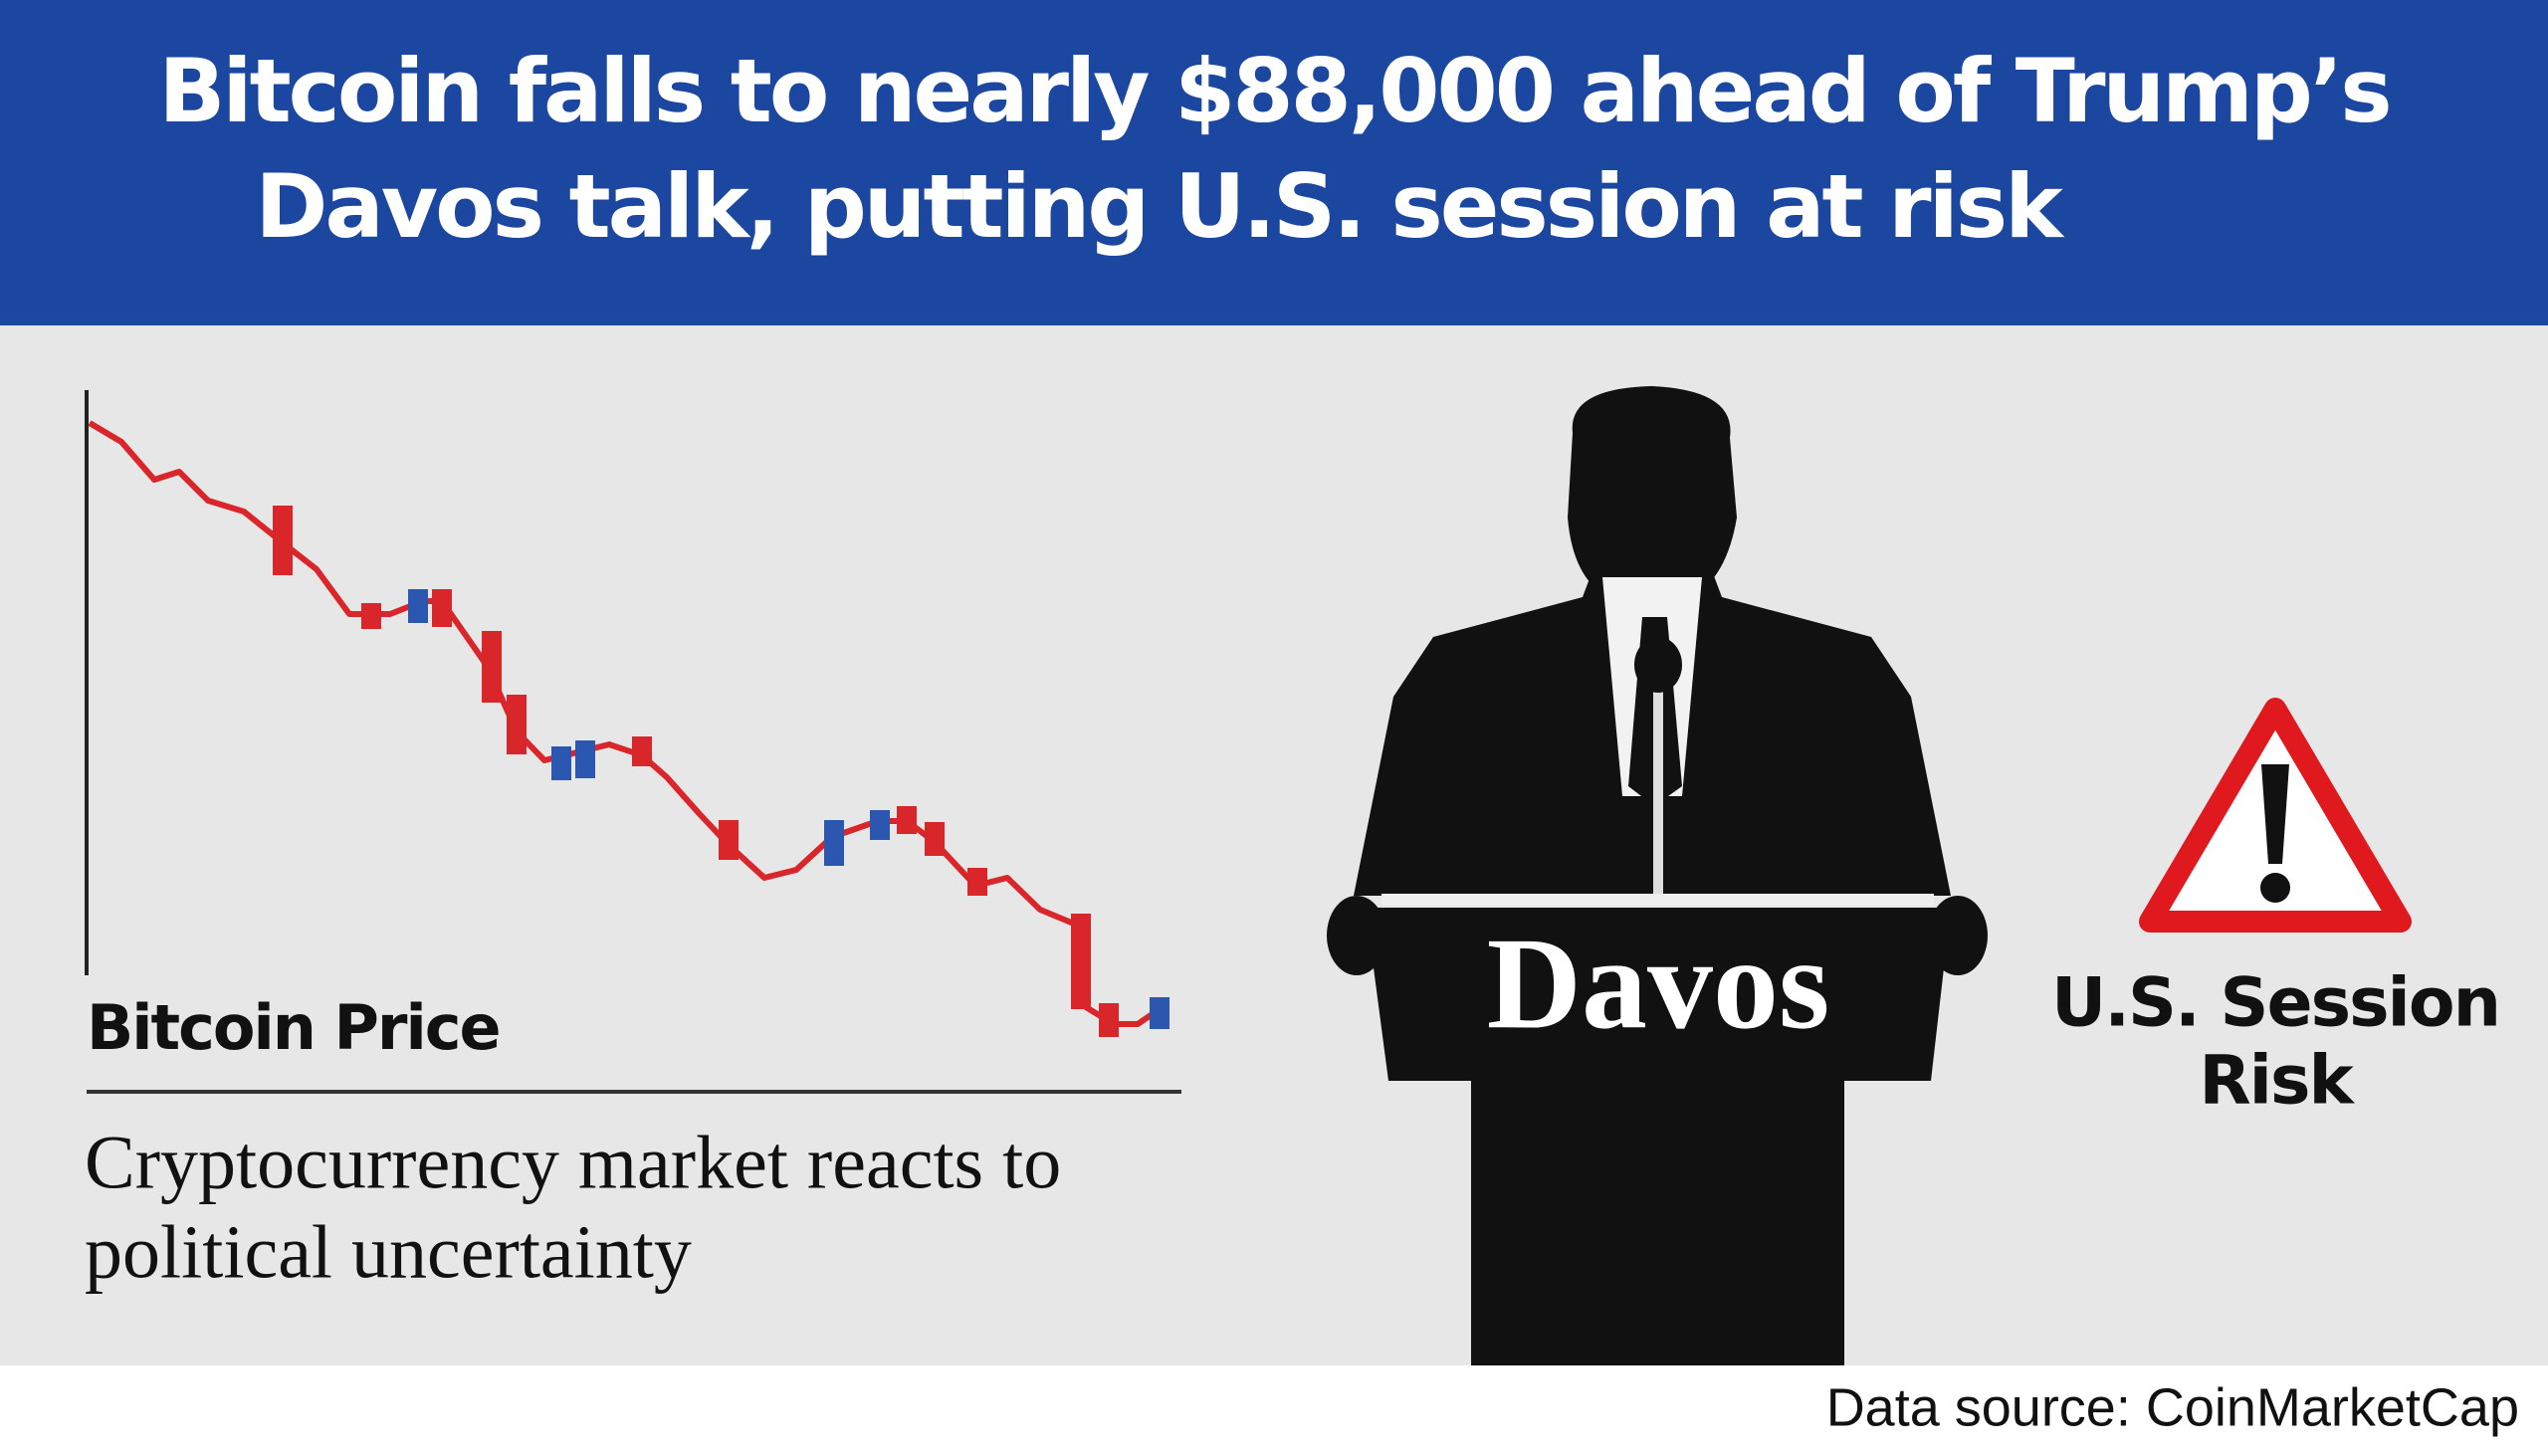  Describe the element at coordinates (573, 1162) in the screenshot. I see `caption-line: Cryptocurrency market reacts to` at that location.